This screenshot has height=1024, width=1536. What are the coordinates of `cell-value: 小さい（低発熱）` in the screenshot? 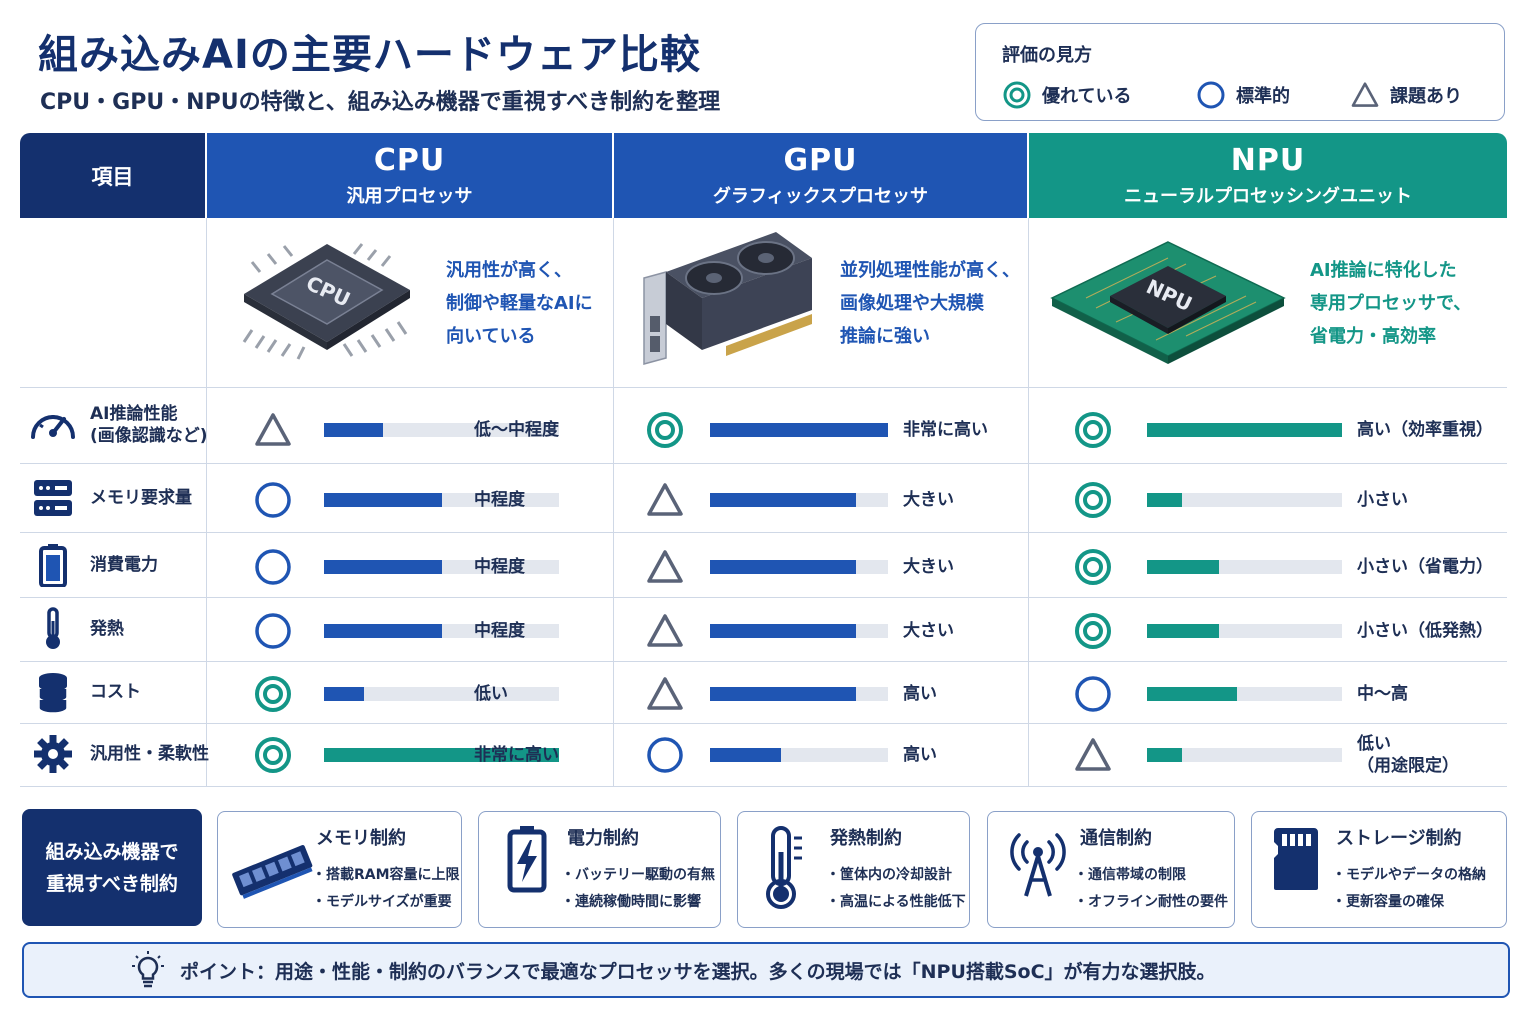 It's located at (1425, 631).